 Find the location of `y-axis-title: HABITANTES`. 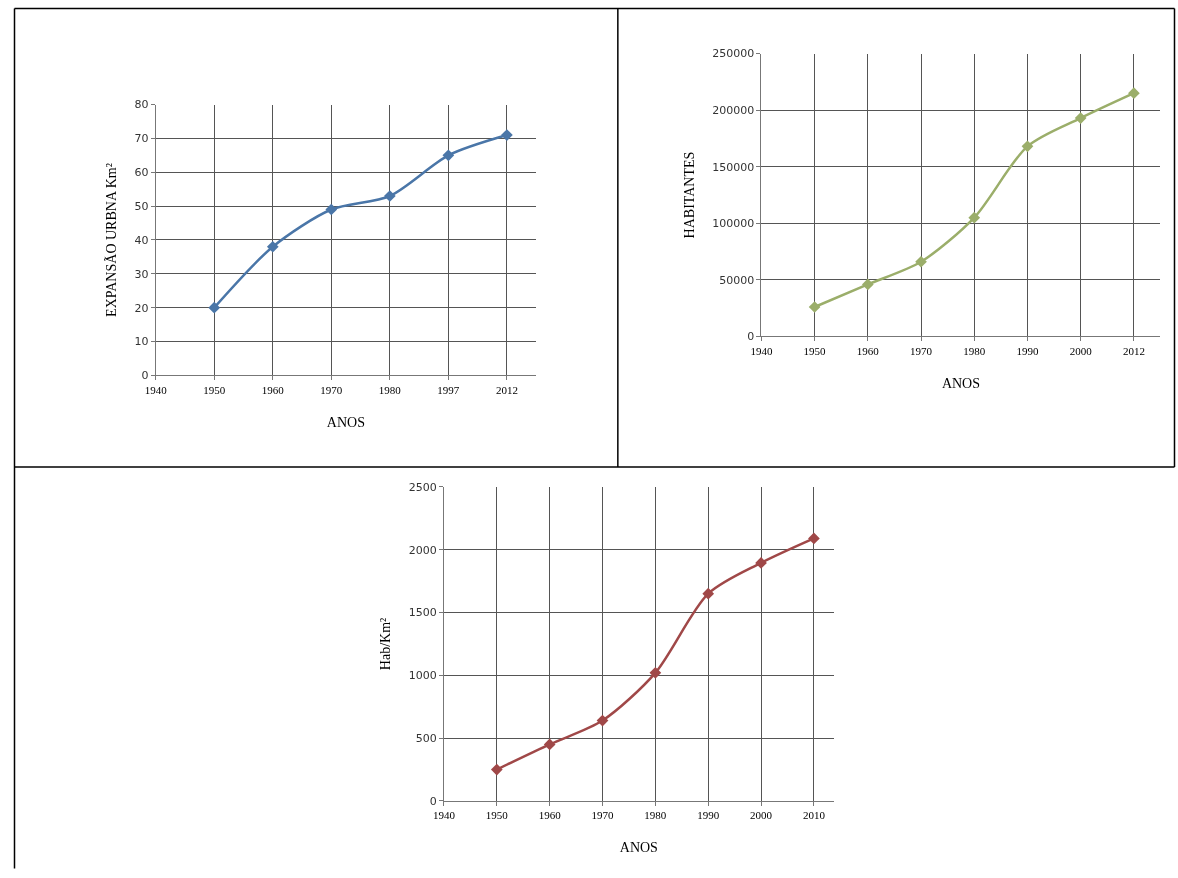

y-axis-title: HABITANTES is located at coordinates (689, 195).